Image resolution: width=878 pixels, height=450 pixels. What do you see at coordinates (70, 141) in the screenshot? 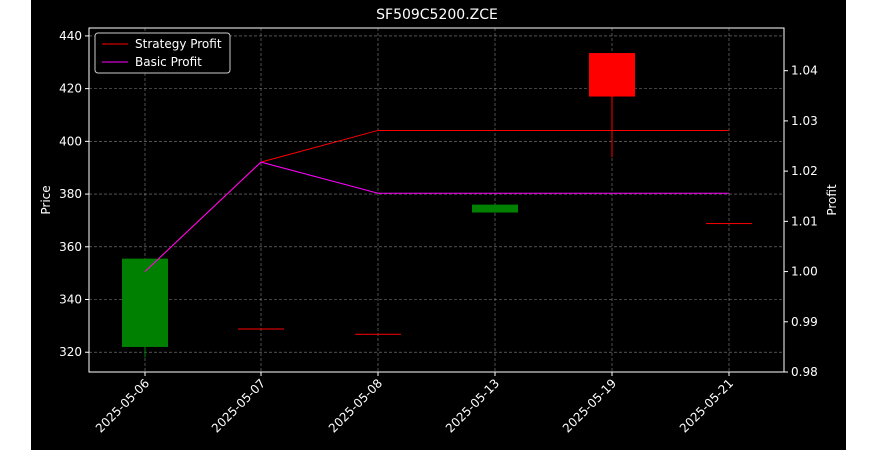
I see `left-tick-label: 400` at bounding box center [70, 141].